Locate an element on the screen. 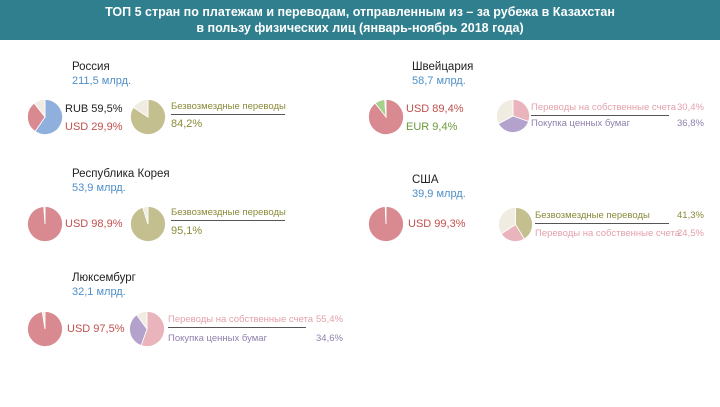  pct-switzerland-securities: 36,8% is located at coordinates (690, 123).